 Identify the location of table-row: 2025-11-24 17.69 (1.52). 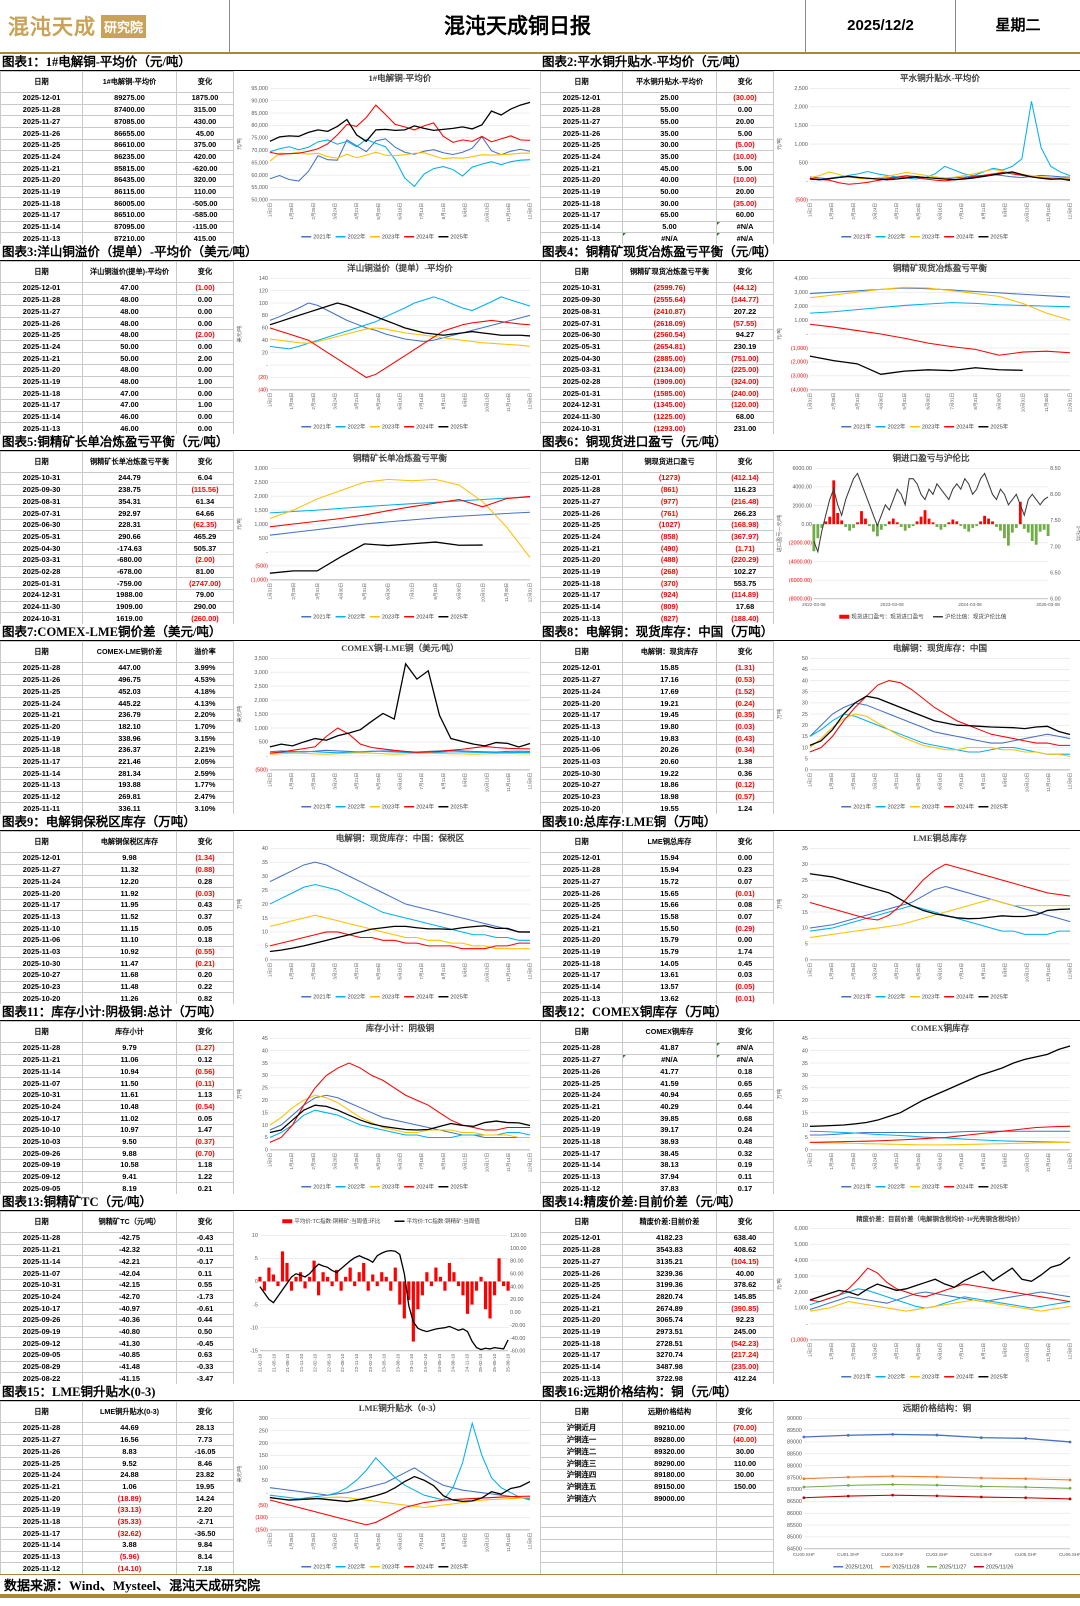
(657, 692).